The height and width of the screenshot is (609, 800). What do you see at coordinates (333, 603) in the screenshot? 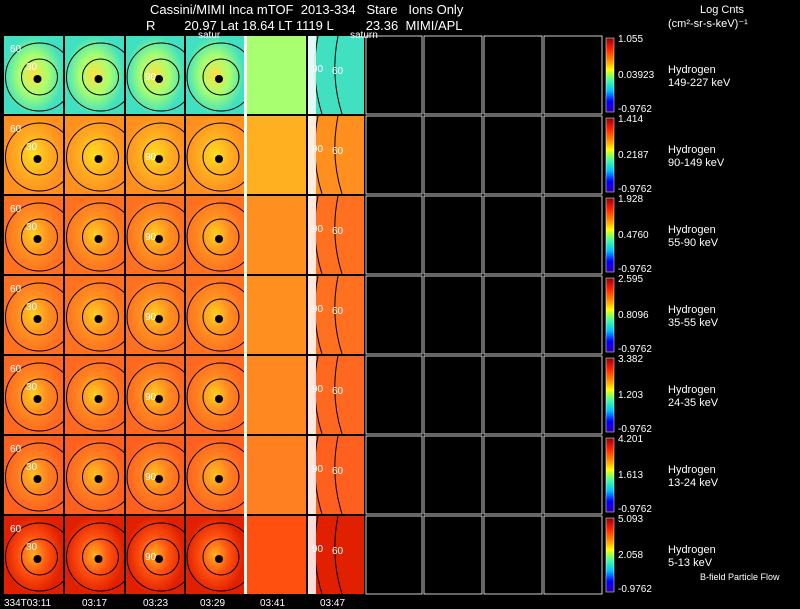
I see `time-tick-label: 03:47` at bounding box center [333, 603].